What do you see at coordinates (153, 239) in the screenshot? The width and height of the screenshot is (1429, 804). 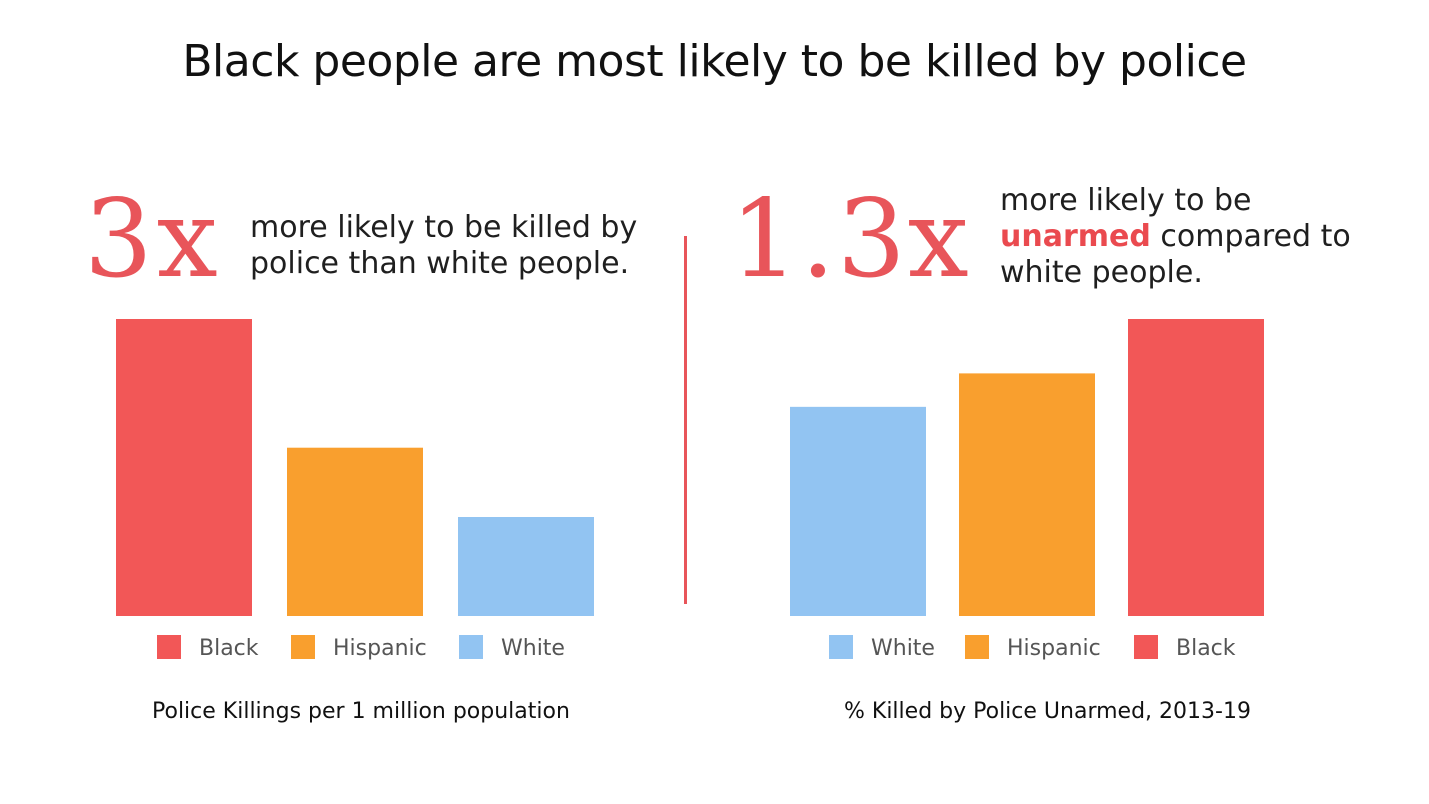 I see `left-headline-stat: 3x` at bounding box center [153, 239].